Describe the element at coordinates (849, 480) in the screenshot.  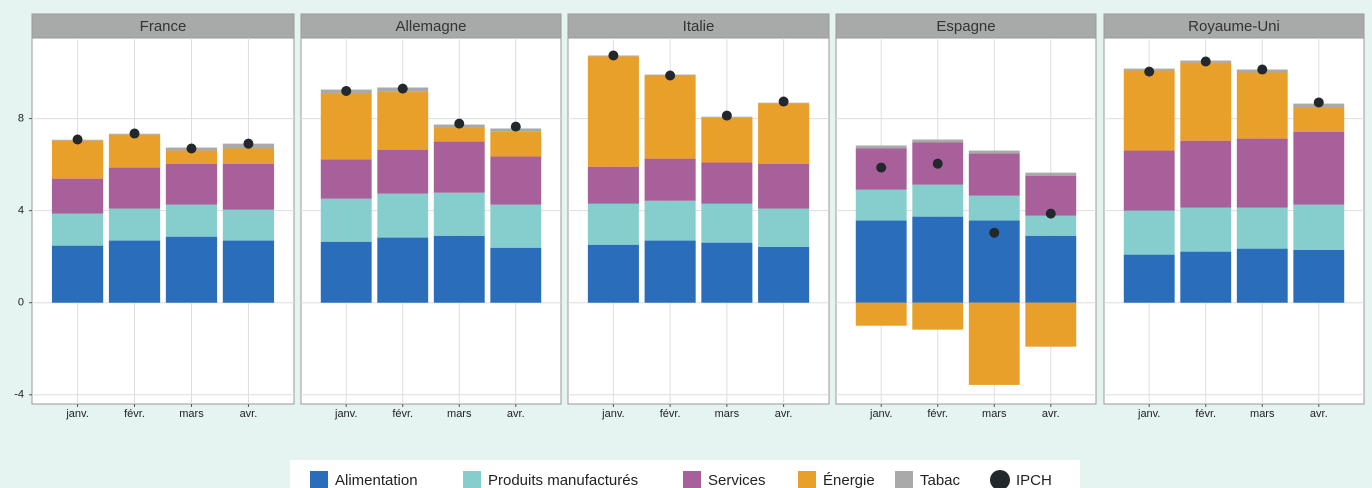
I see `legend-label: Énergie` at that location.